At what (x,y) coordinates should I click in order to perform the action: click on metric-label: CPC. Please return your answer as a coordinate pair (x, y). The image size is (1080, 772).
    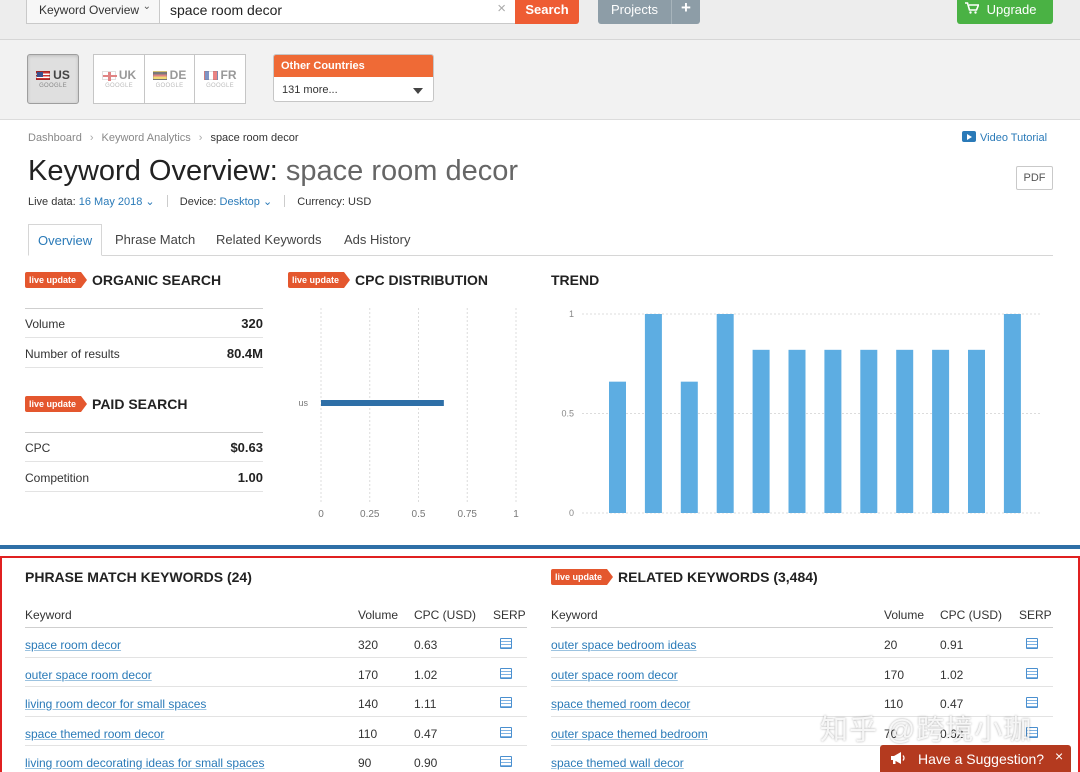
    Looking at the image, I should click on (38, 448).